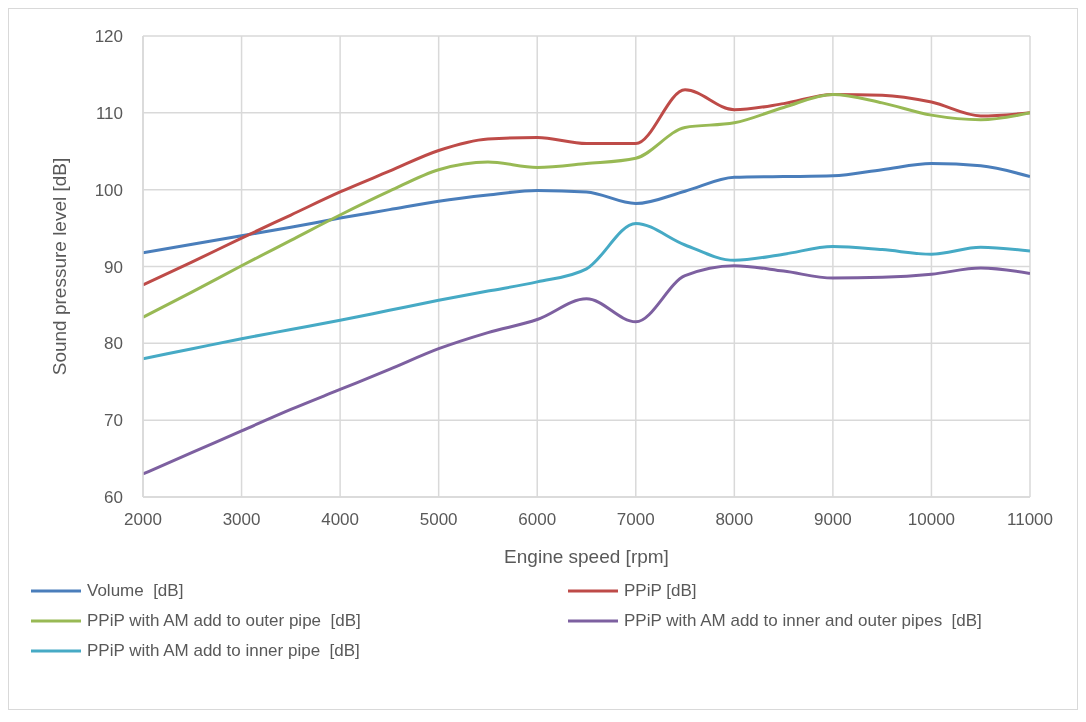 This screenshot has width=1086, height=722. I want to click on y-tick-label: 80, so click(113, 344).